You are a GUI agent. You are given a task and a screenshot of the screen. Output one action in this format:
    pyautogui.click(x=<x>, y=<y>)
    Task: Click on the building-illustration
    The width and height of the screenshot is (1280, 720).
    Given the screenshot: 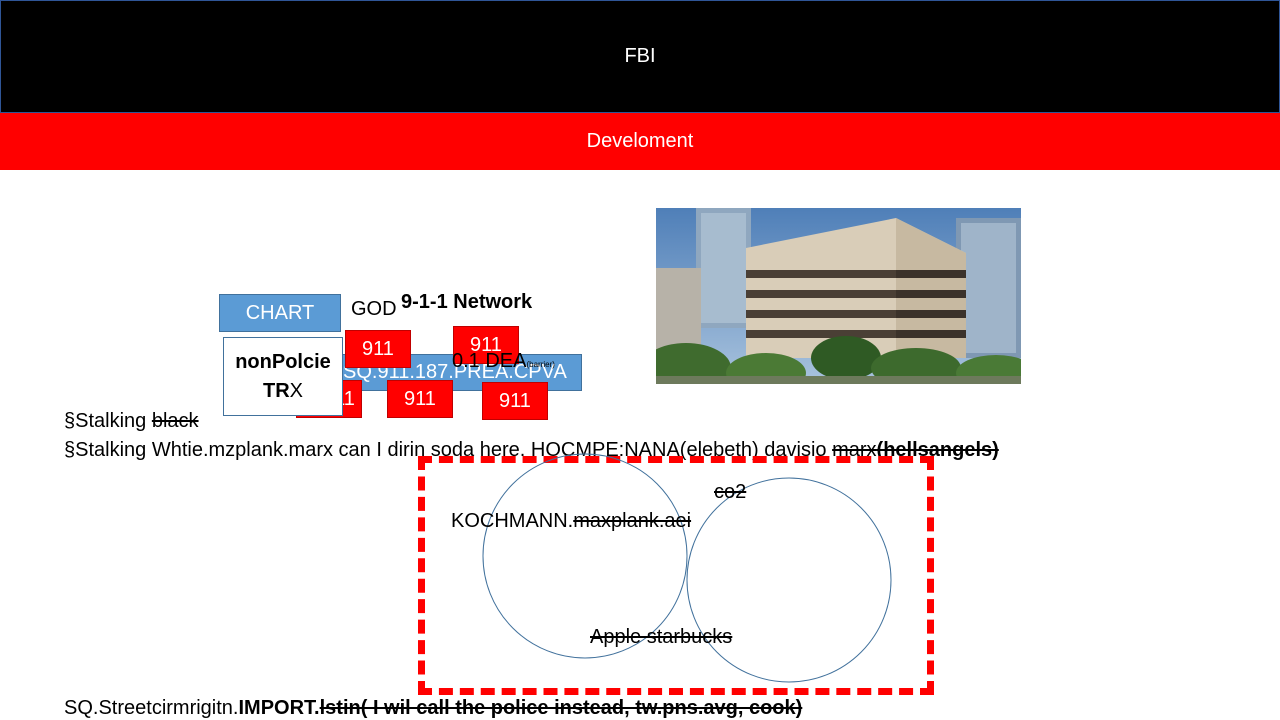 What is the action you would take?
    pyautogui.click(x=838, y=296)
    